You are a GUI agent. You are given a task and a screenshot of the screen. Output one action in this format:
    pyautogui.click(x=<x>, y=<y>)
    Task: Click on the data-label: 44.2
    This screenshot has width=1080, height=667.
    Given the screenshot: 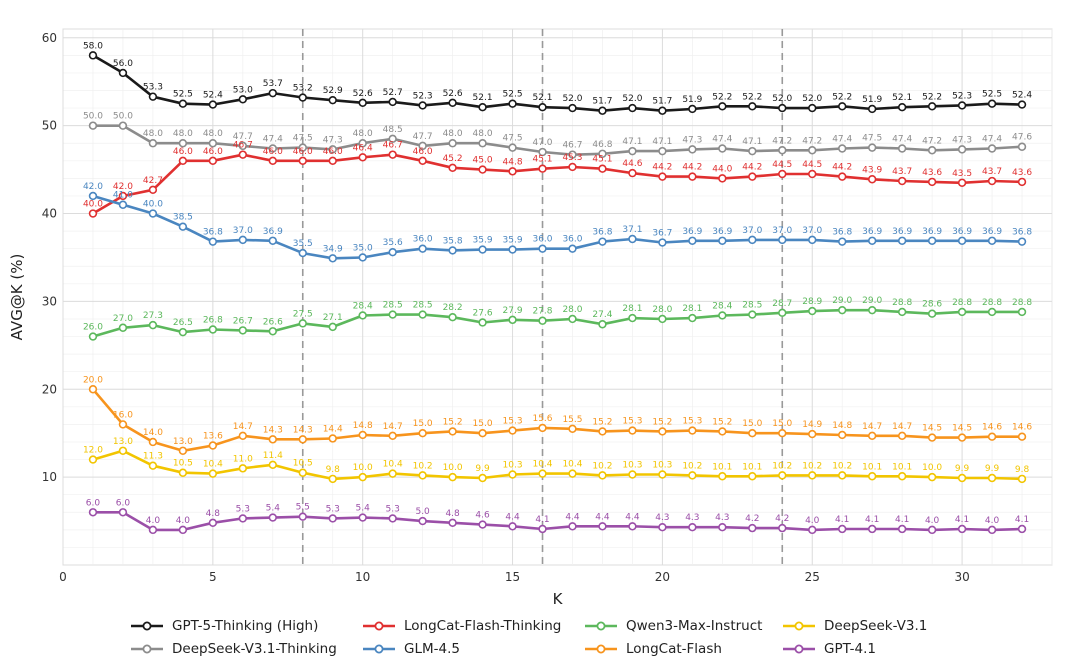 What is the action you would take?
    pyautogui.click(x=692, y=168)
    